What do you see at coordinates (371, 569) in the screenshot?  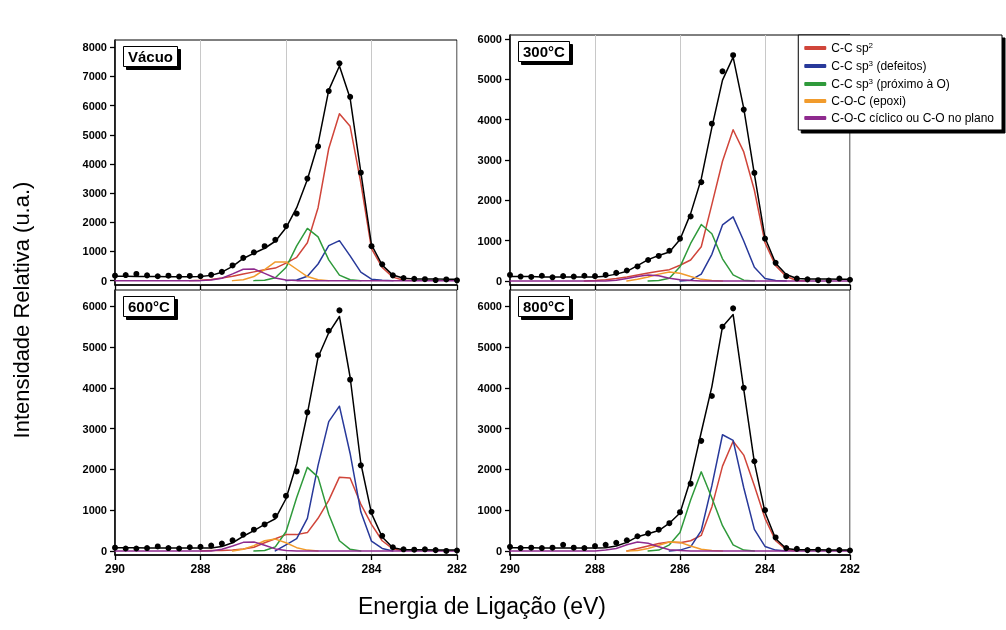 I see `x-tick-label: 284` at bounding box center [371, 569].